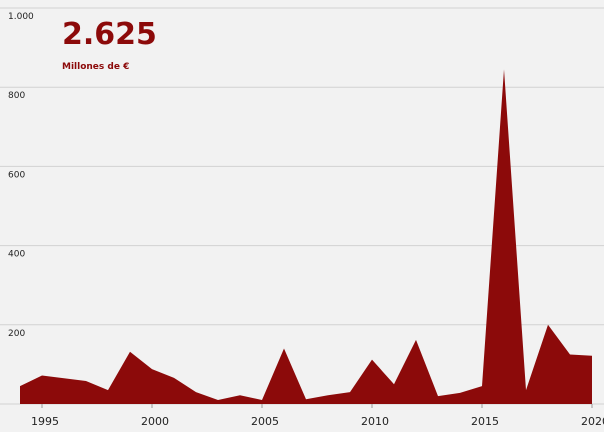 The image size is (604, 432). I want to click on y-tick-label: 1.000, so click(21, 17).